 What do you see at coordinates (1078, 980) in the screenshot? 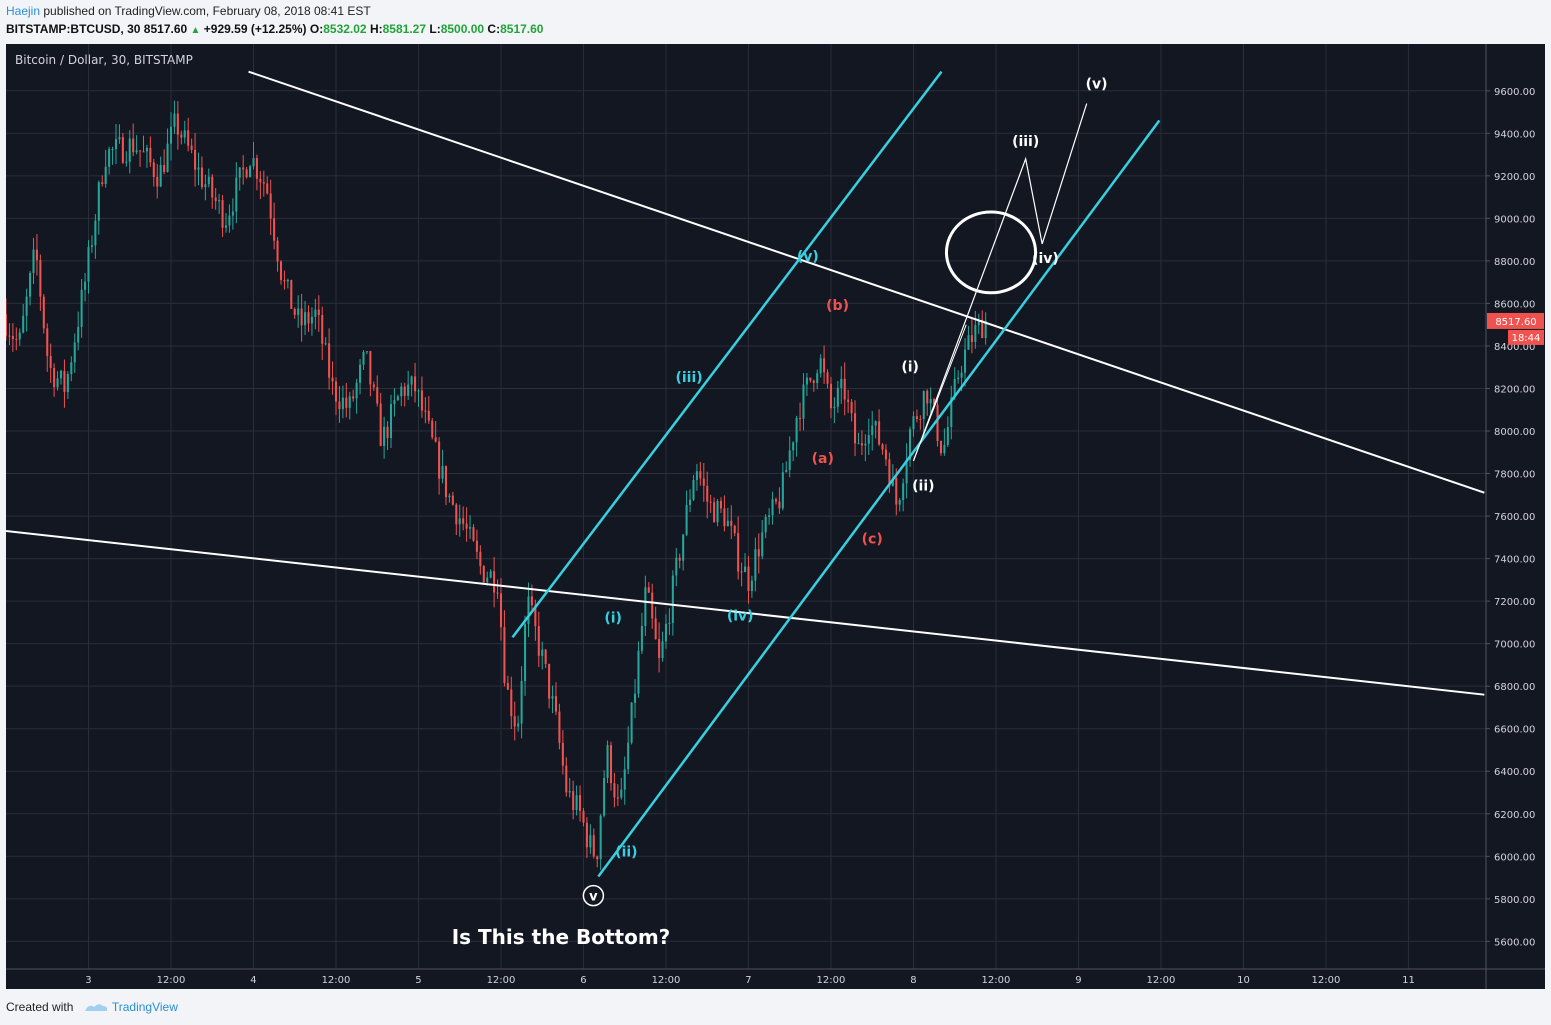
I see `x-tick-label: 9` at bounding box center [1078, 980].